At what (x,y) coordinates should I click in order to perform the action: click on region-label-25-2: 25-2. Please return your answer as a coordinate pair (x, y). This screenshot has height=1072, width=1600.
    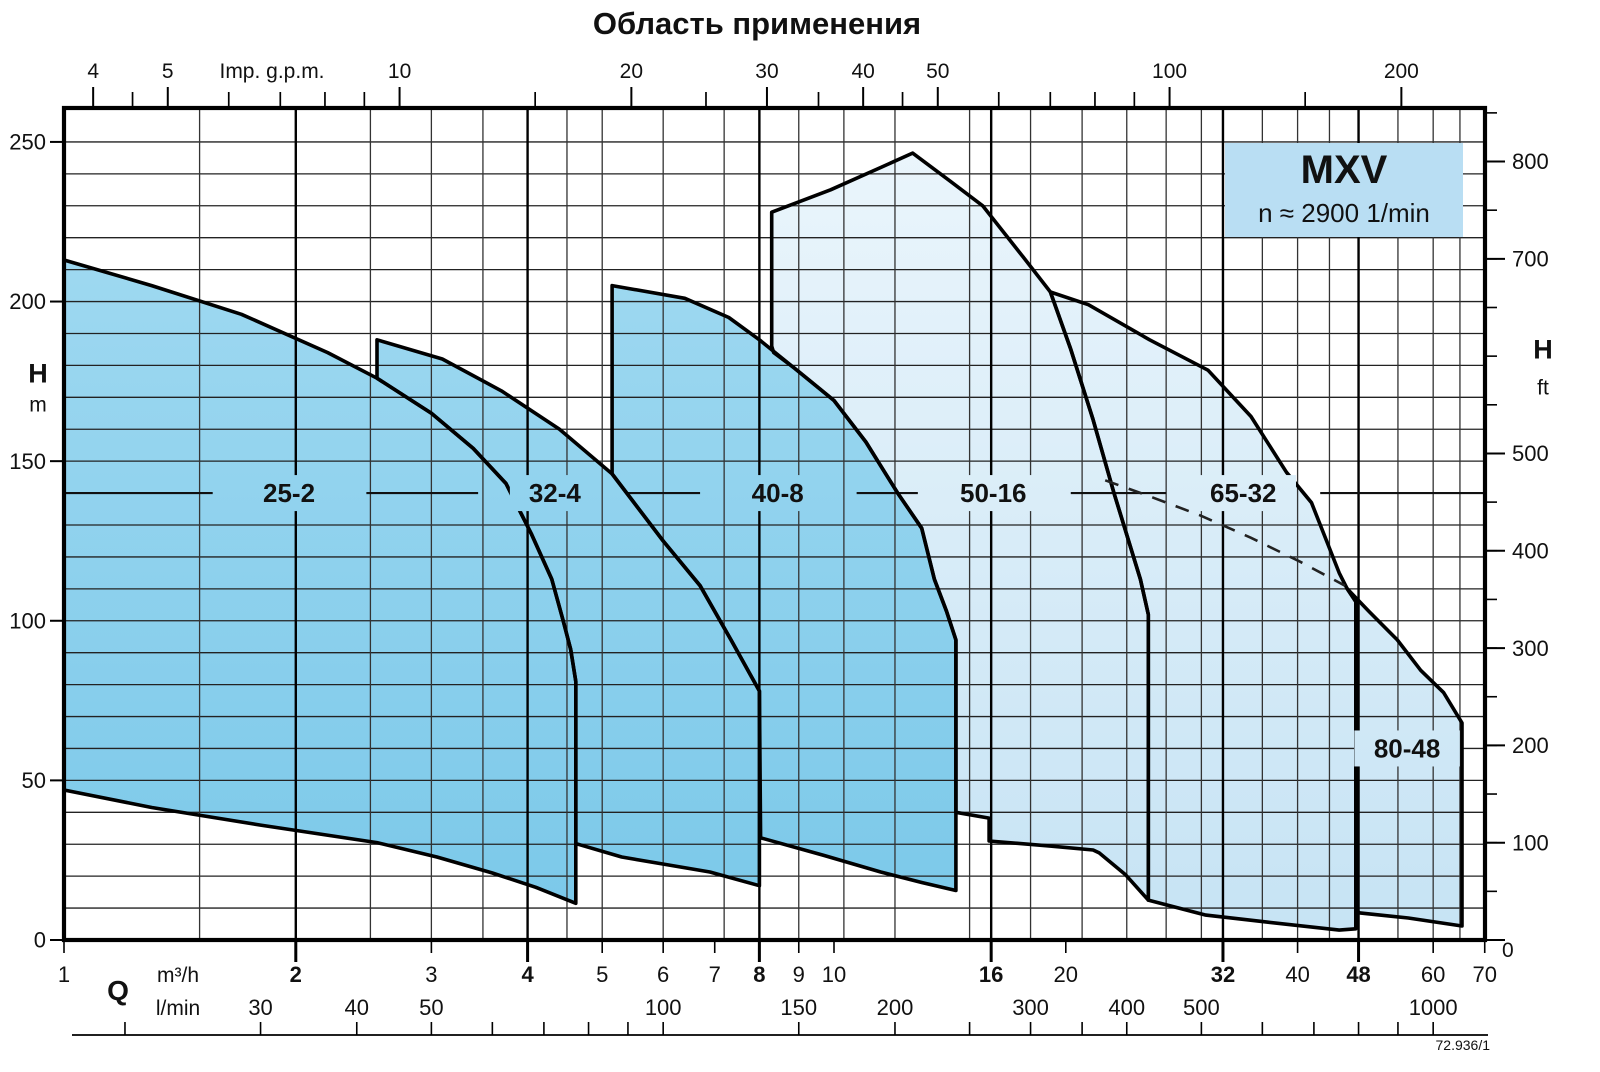
    Looking at the image, I should click on (289, 493).